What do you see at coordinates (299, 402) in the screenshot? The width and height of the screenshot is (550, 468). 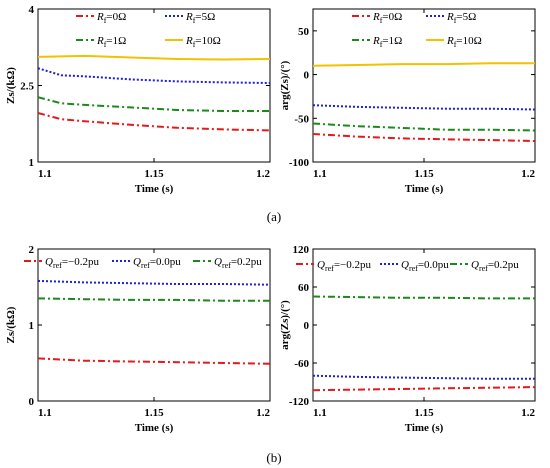 I see `y-tick-label: -120` at bounding box center [299, 402].